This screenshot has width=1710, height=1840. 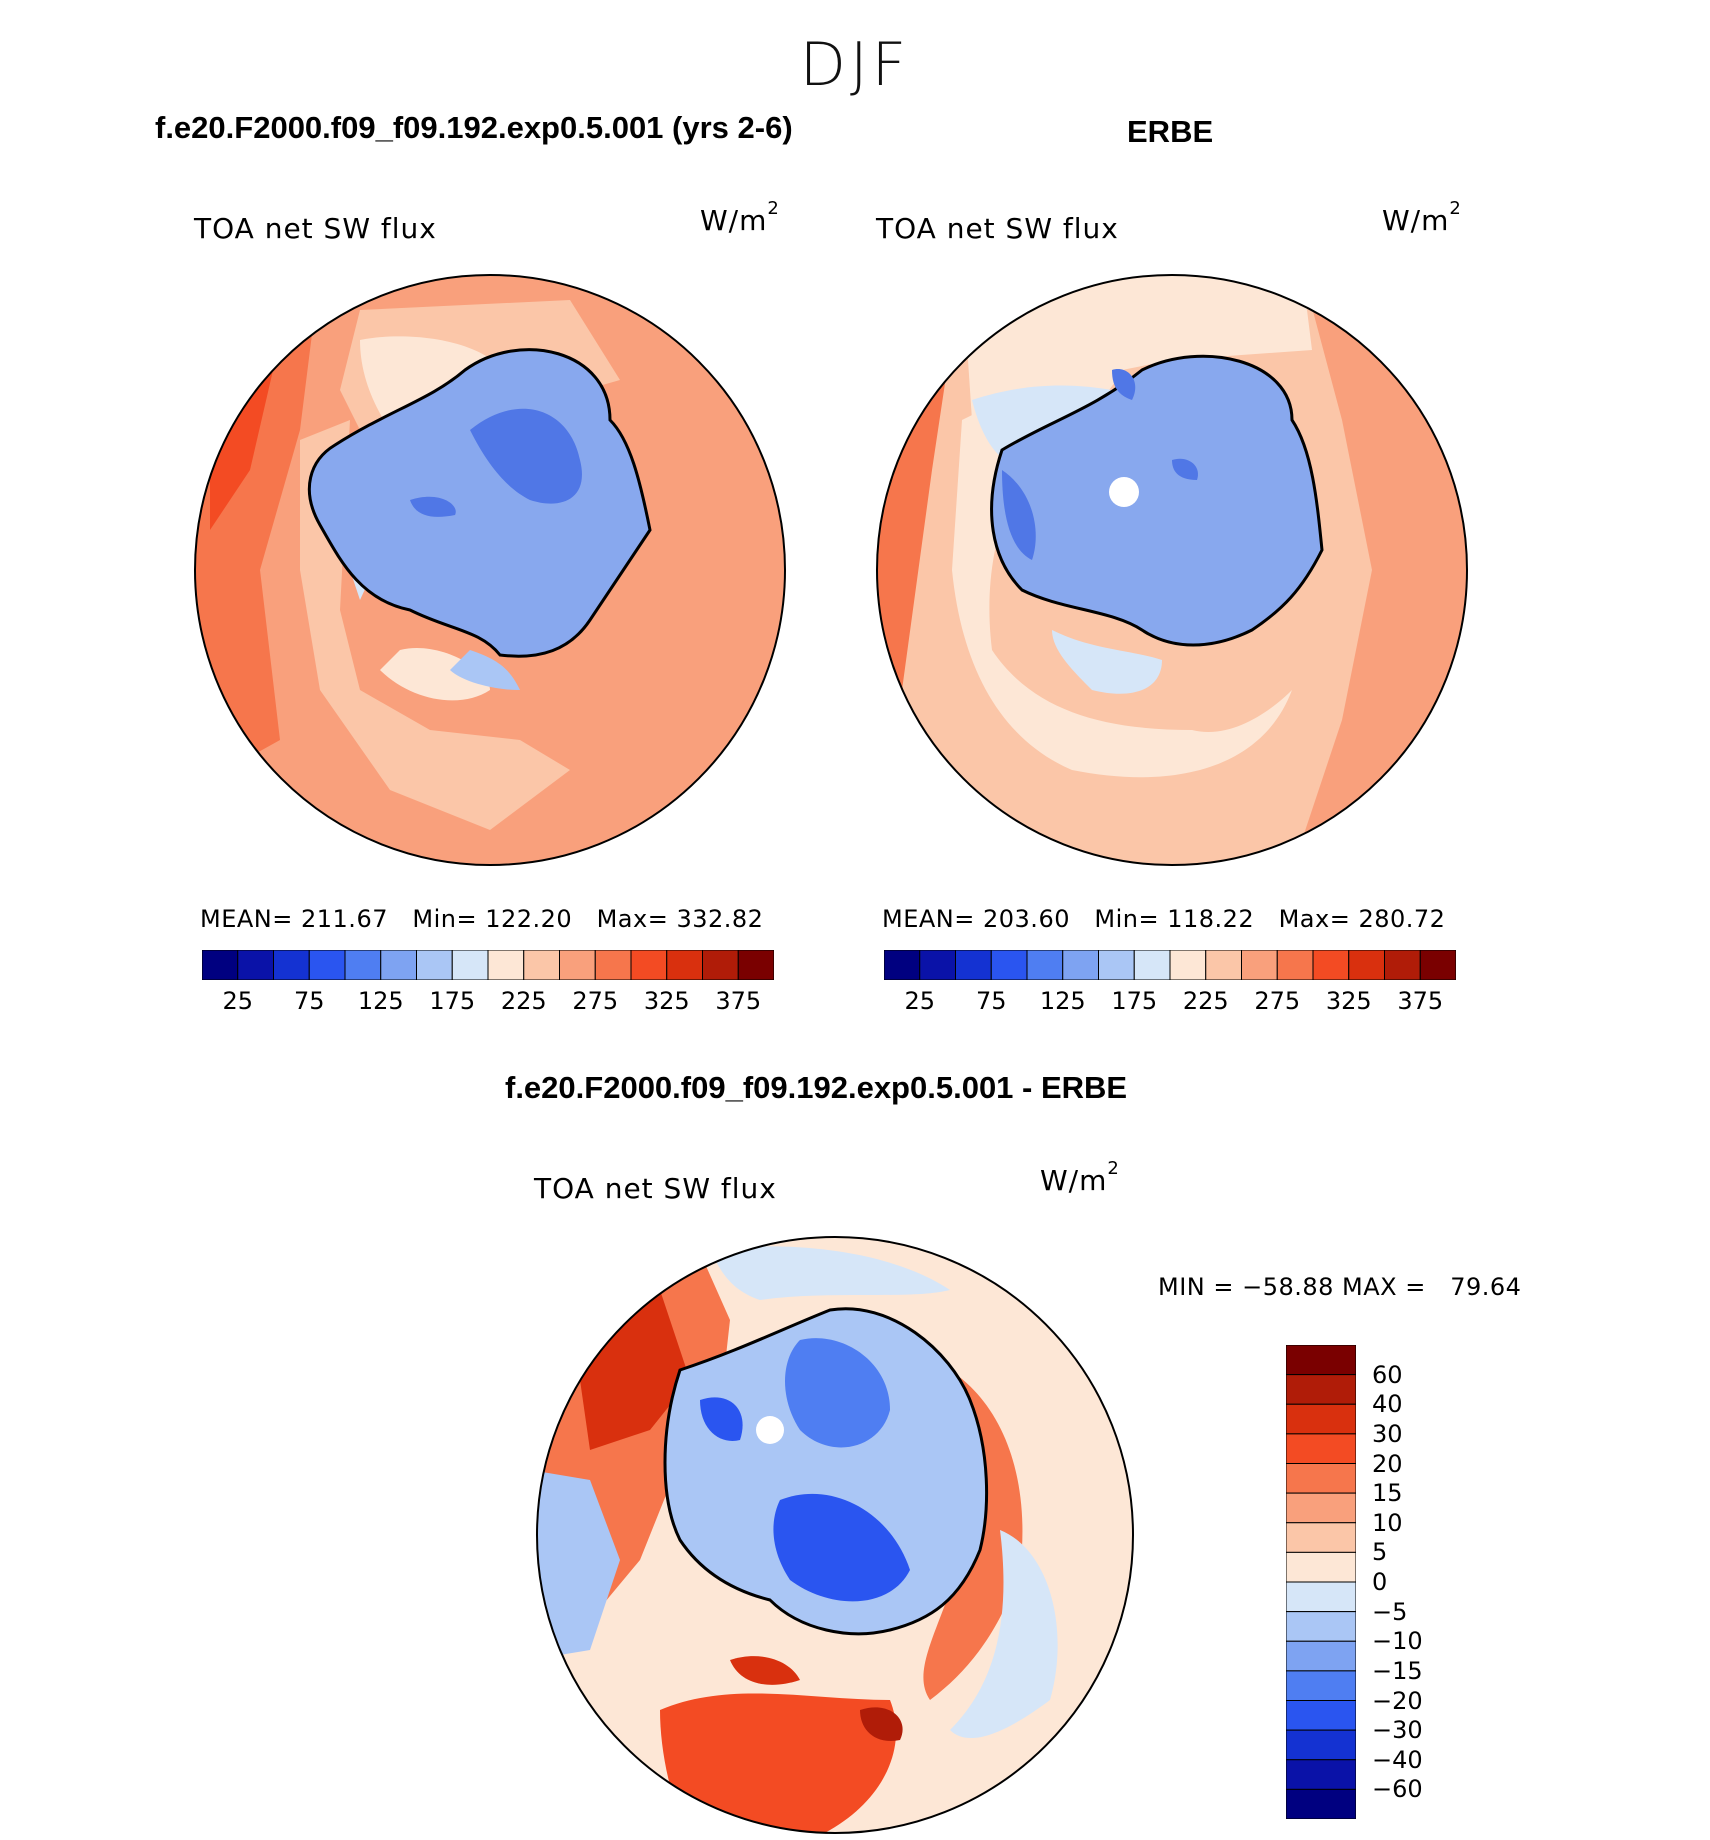 I want to click on diff-variable-label: TOA net SW flux, so click(x=655, y=1188).